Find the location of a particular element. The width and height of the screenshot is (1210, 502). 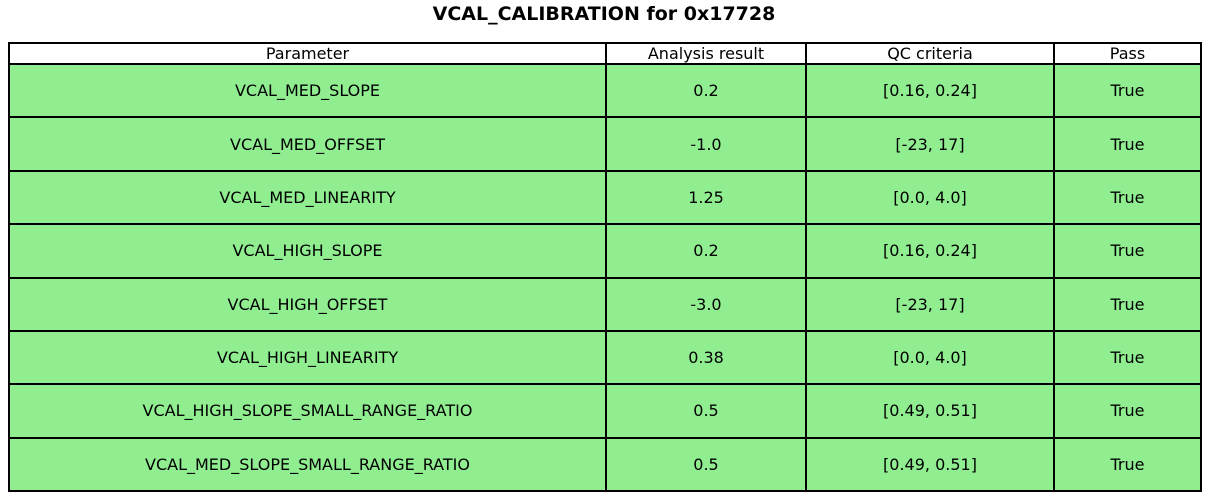

cell-result: -1.0 is located at coordinates (706, 144).